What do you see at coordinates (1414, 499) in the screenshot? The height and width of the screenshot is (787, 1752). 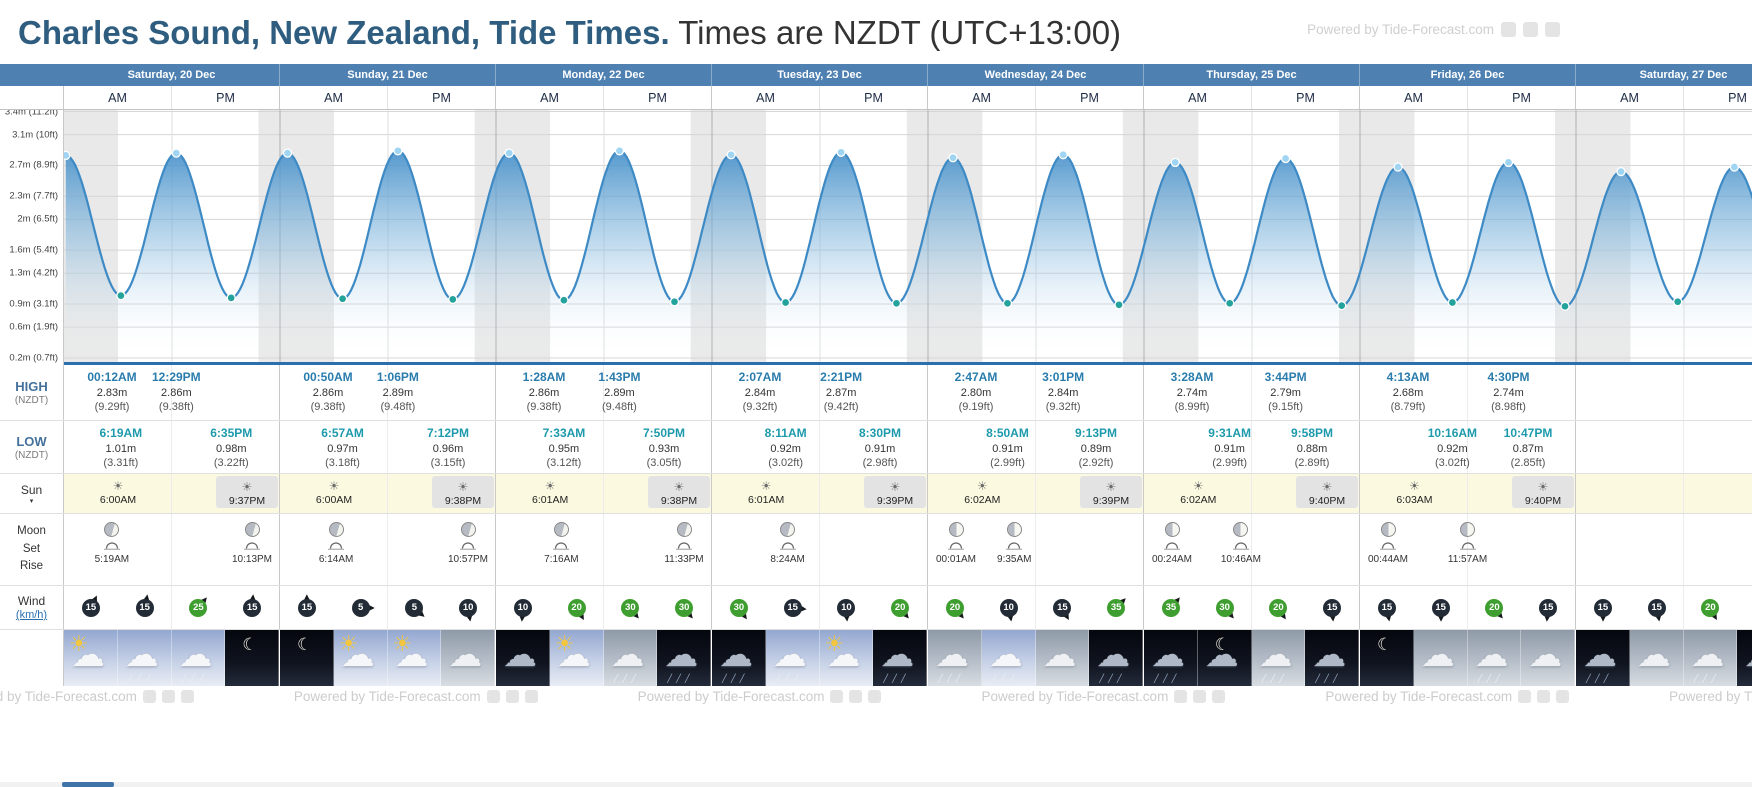 I see `sunrise-time: 6:03AM` at bounding box center [1414, 499].